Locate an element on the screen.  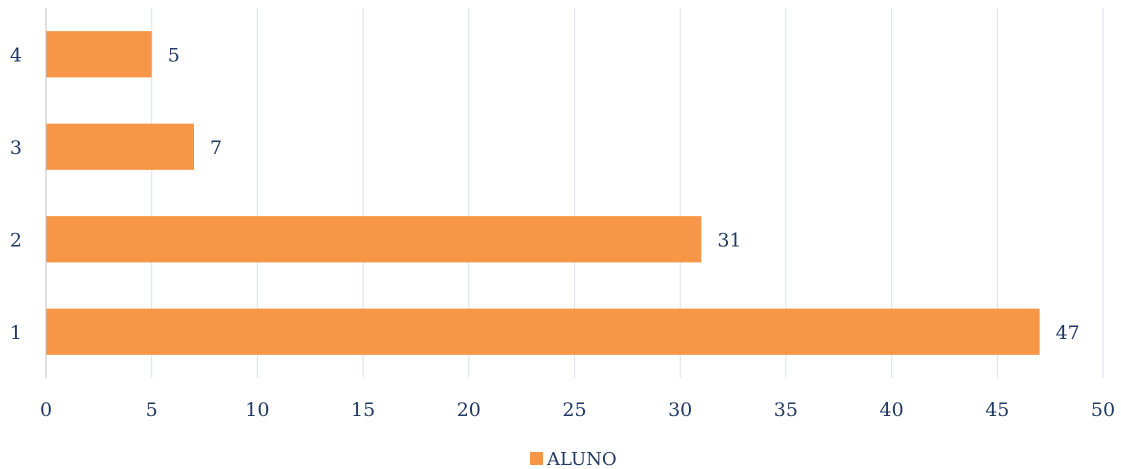
x-tick-label-10: 10 is located at coordinates (257, 410).